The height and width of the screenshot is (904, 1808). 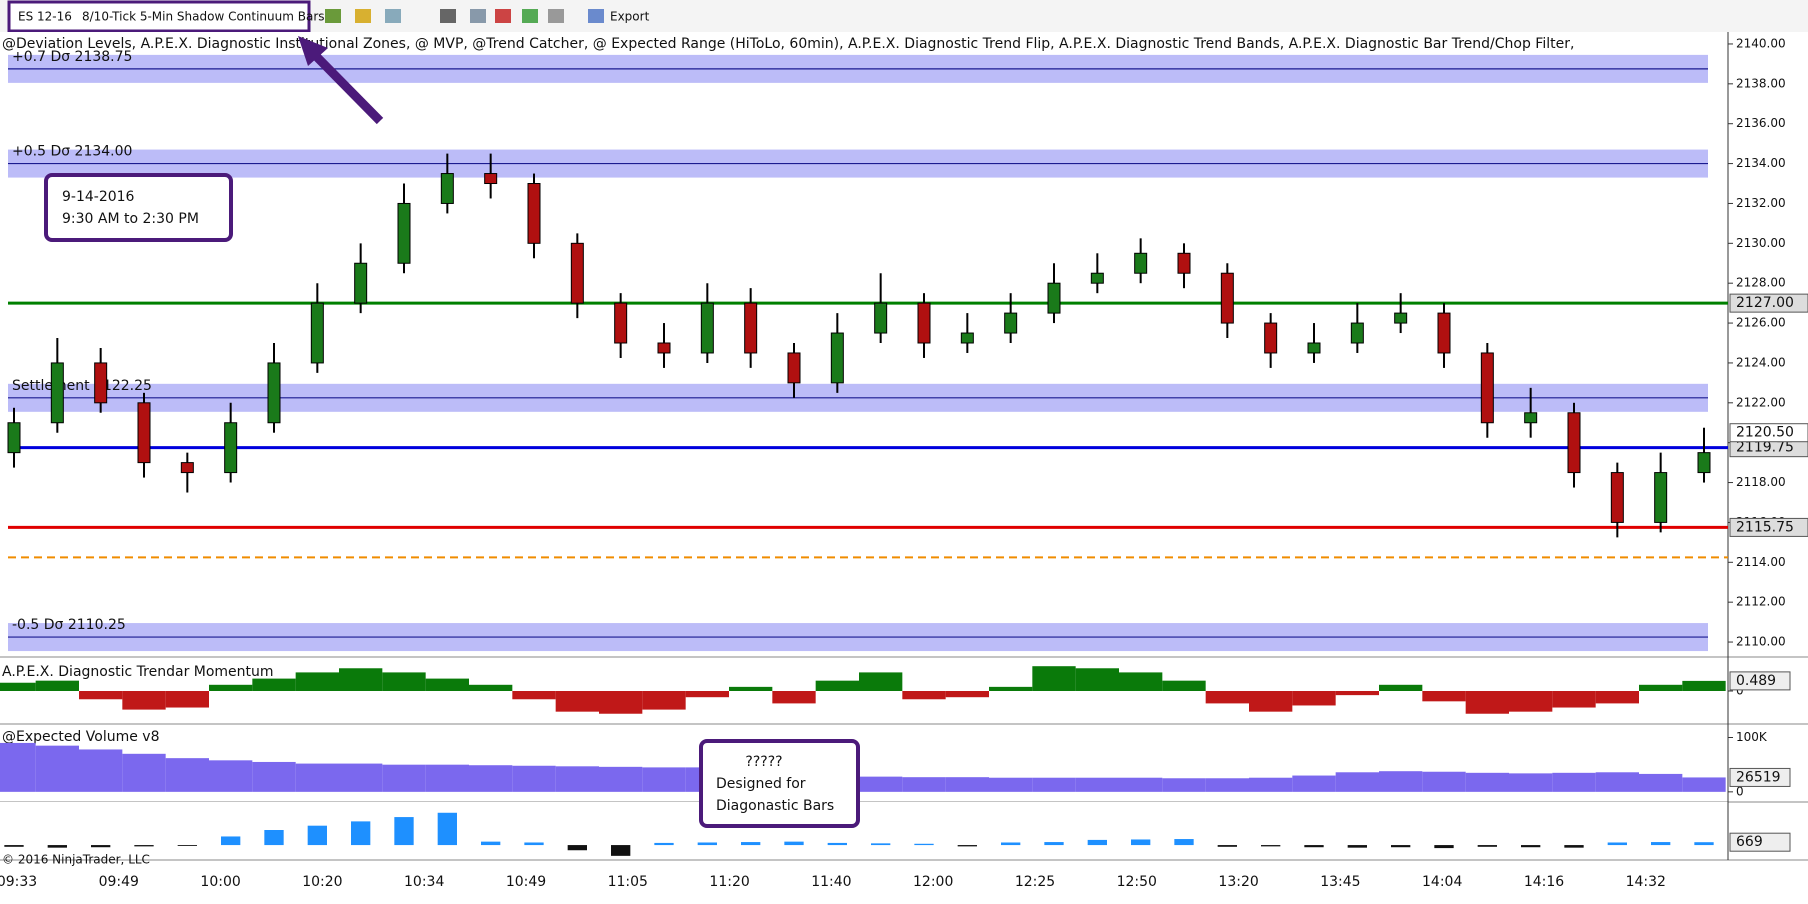 I want to click on toolbar-icons, so click(x=464, y=16).